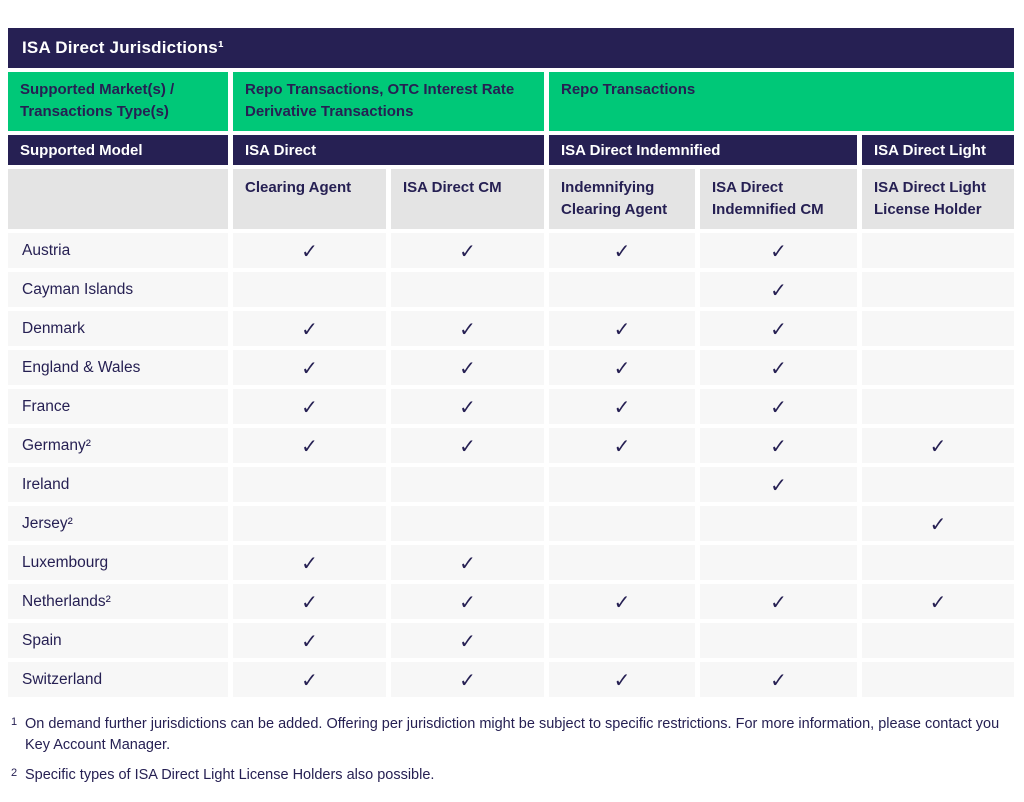 The width and height of the screenshot is (1024, 802). Describe the element at coordinates (118, 601) in the screenshot. I see `country-label: Netherlands²` at that location.